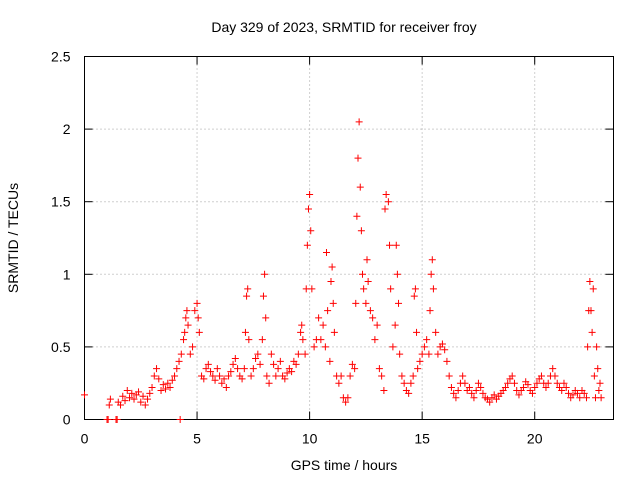 The width and height of the screenshot is (640, 480). What do you see at coordinates (85, 439) in the screenshot?
I see `x-tick-label: 0` at bounding box center [85, 439].